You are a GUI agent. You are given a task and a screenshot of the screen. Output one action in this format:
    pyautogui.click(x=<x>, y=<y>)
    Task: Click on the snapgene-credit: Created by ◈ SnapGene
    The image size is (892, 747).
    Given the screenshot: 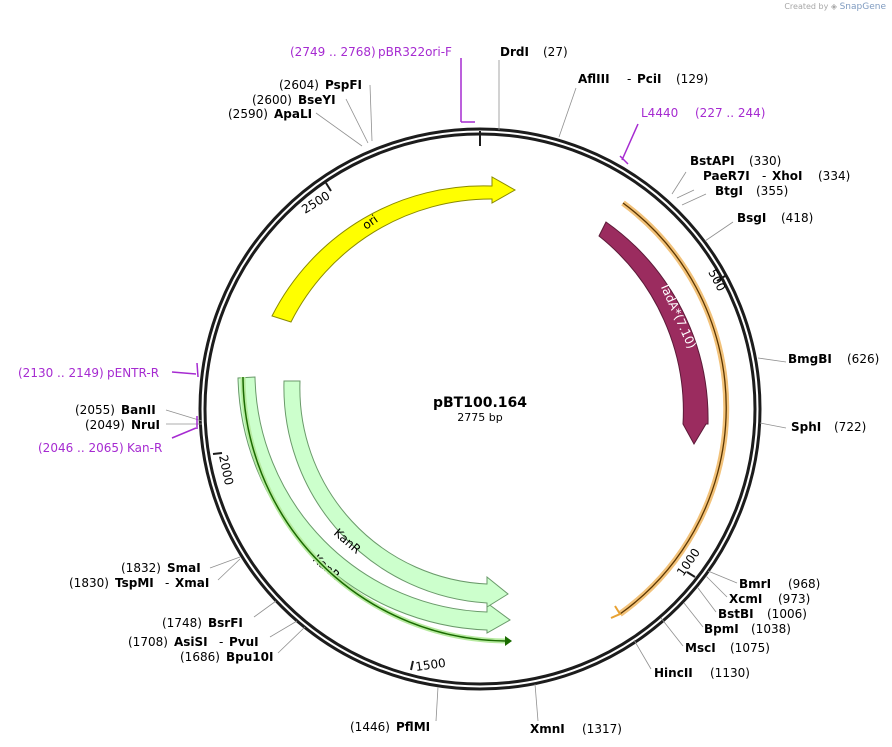 What is the action you would take?
    pyautogui.click(x=835, y=7)
    